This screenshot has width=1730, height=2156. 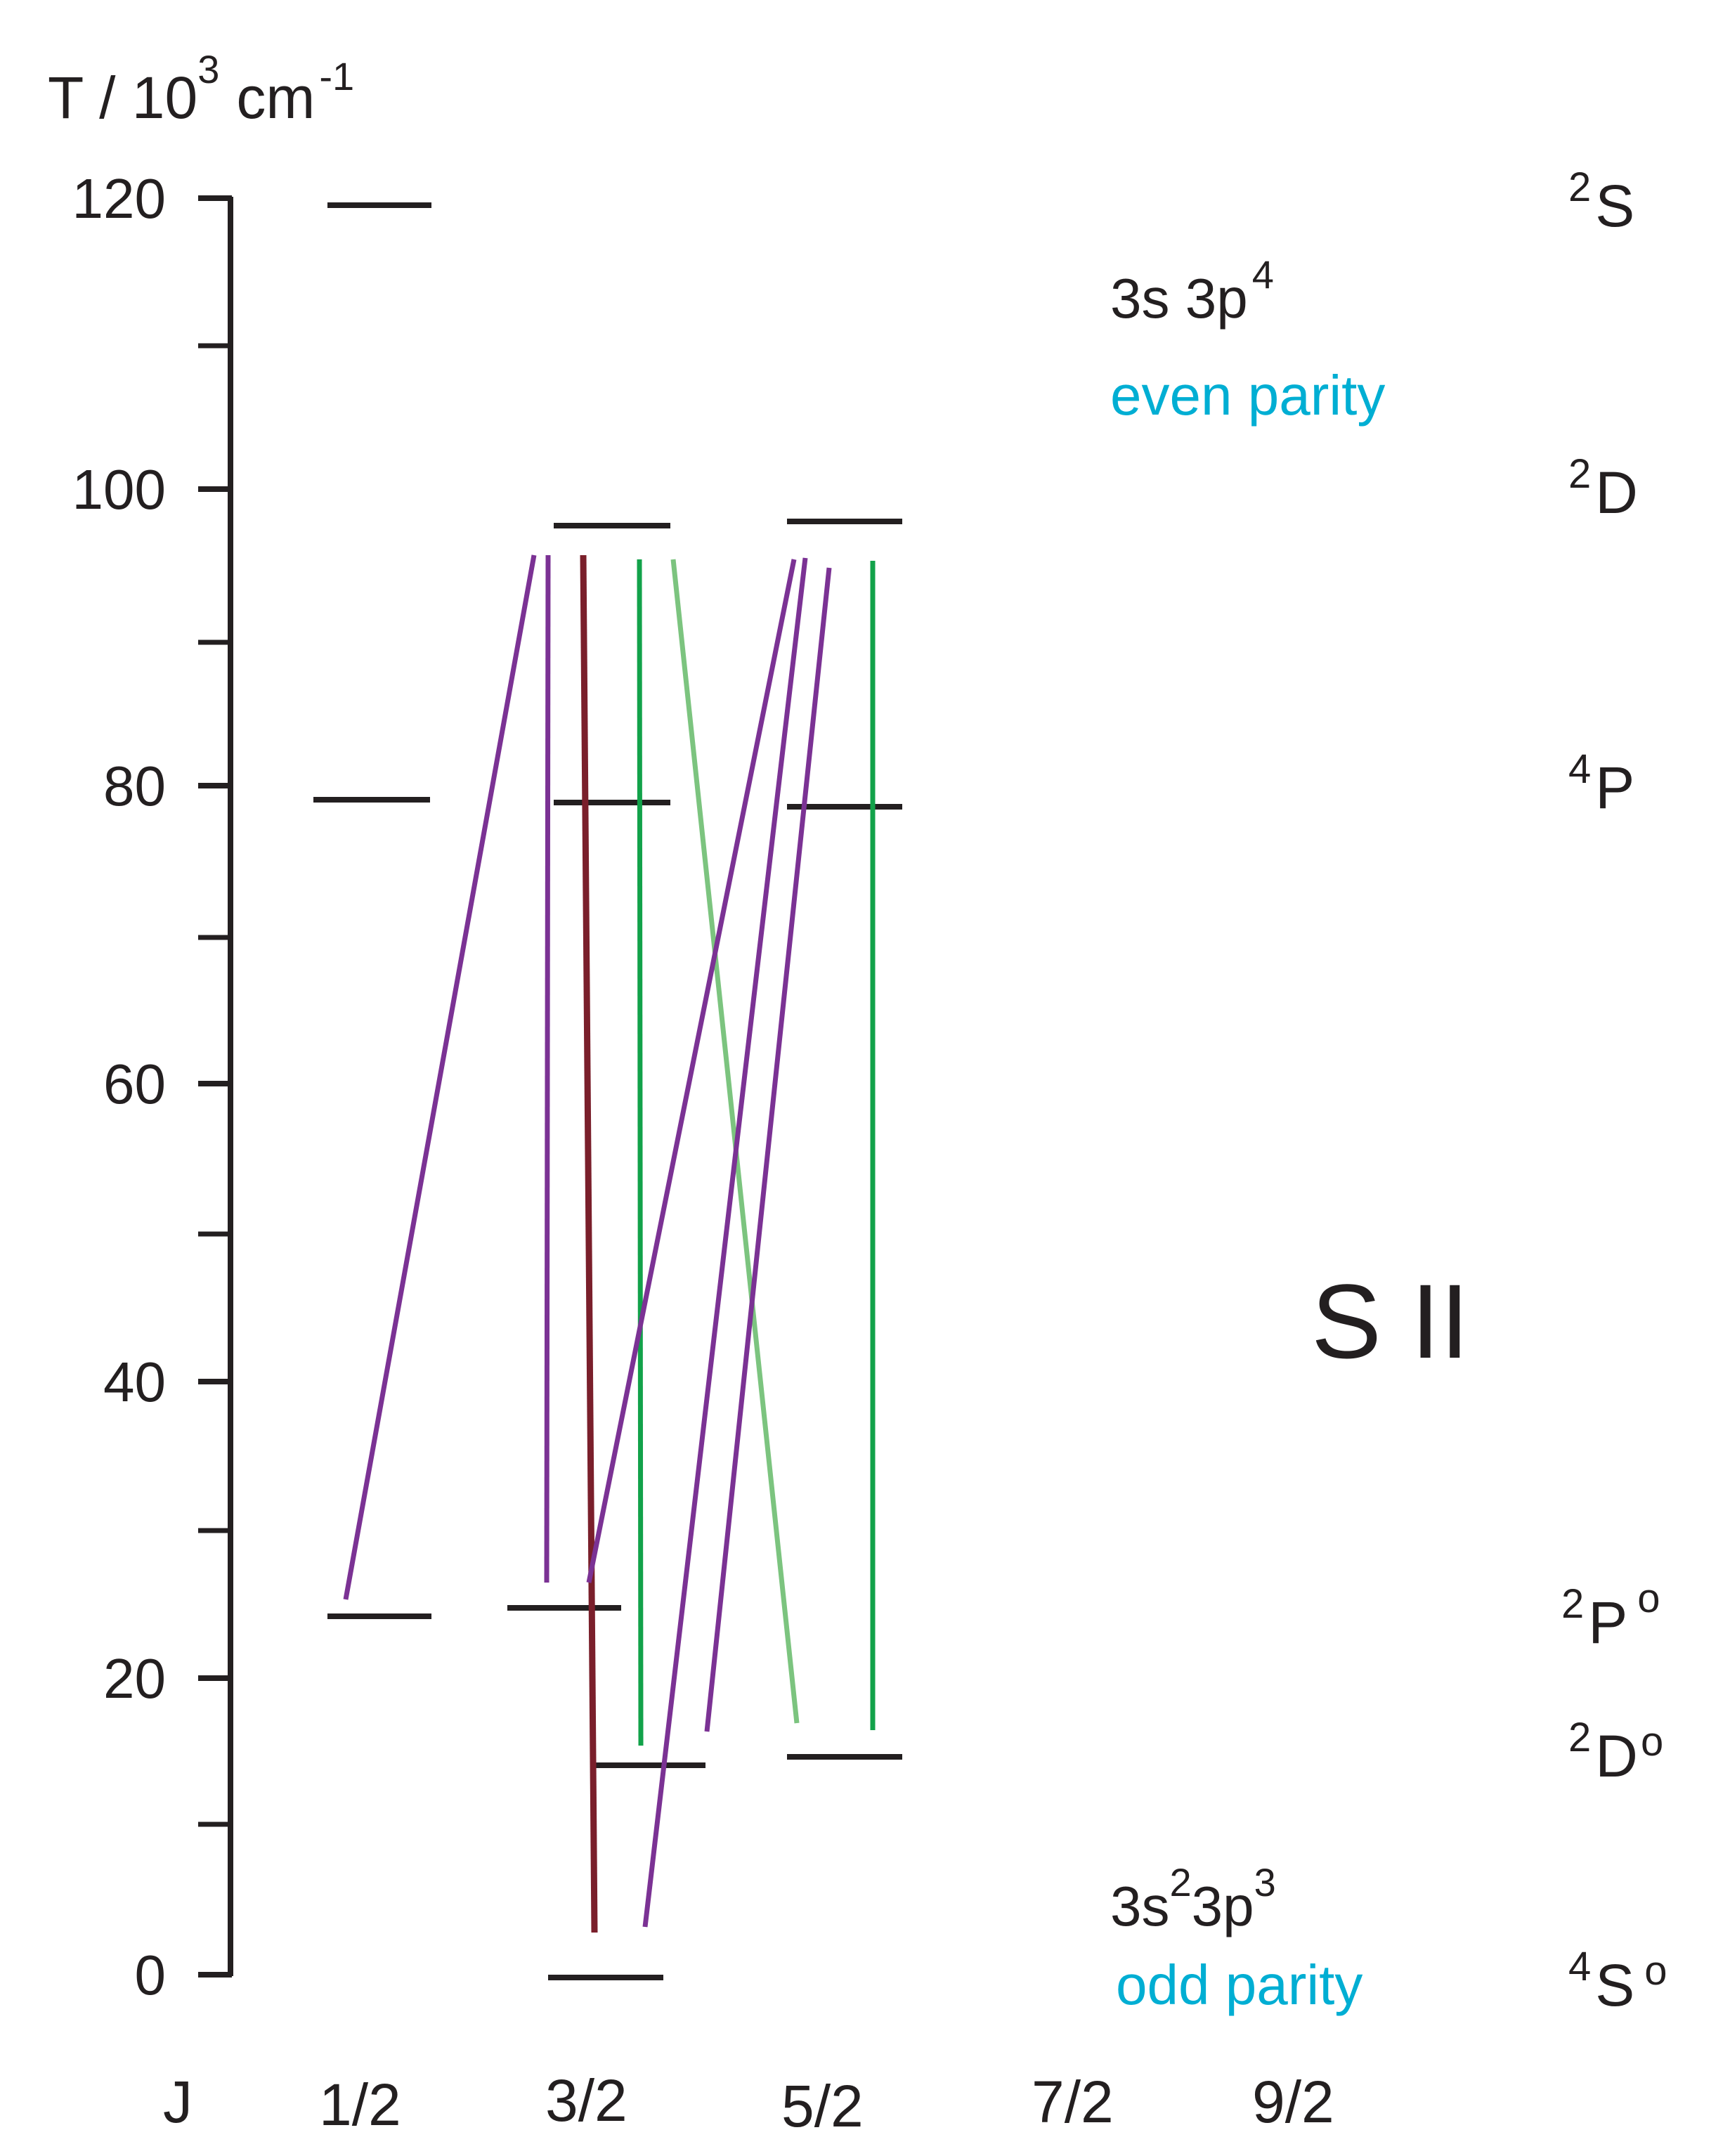 I want to click on j-value-7-2: 7/2, so click(x=1073, y=2102).